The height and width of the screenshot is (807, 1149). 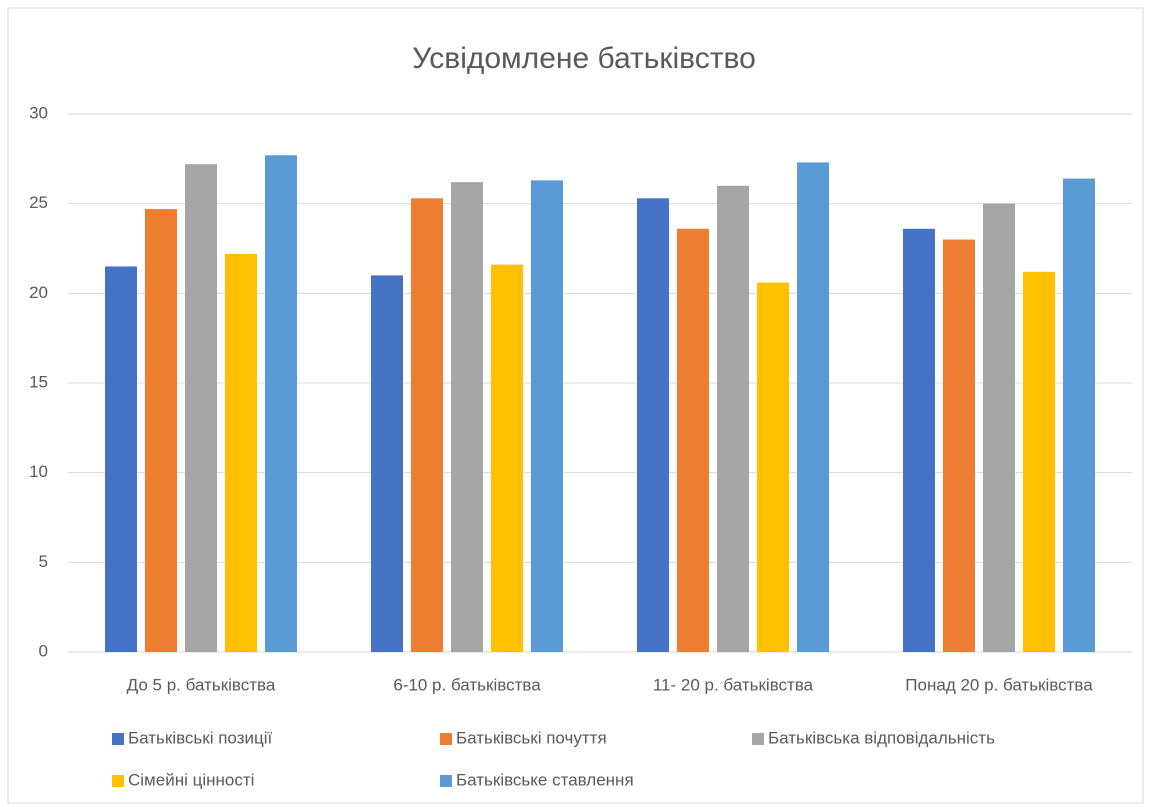 I want to click on y-tick-label: 0, so click(x=43, y=650).